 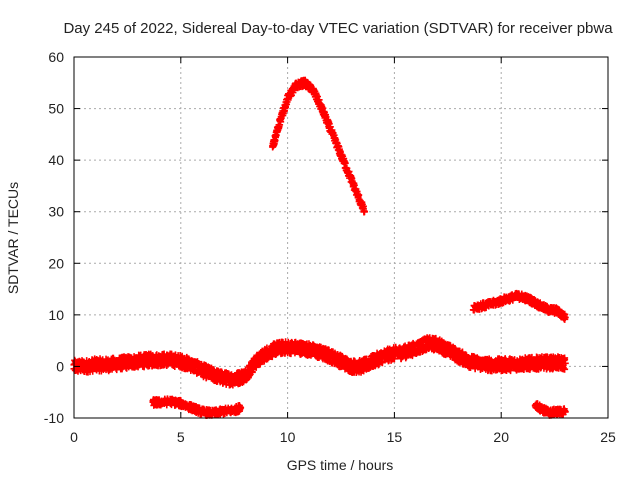 What do you see at coordinates (181, 437) in the screenshot?
I see `x-tick-label: 5` at bounding box center [181, 437].